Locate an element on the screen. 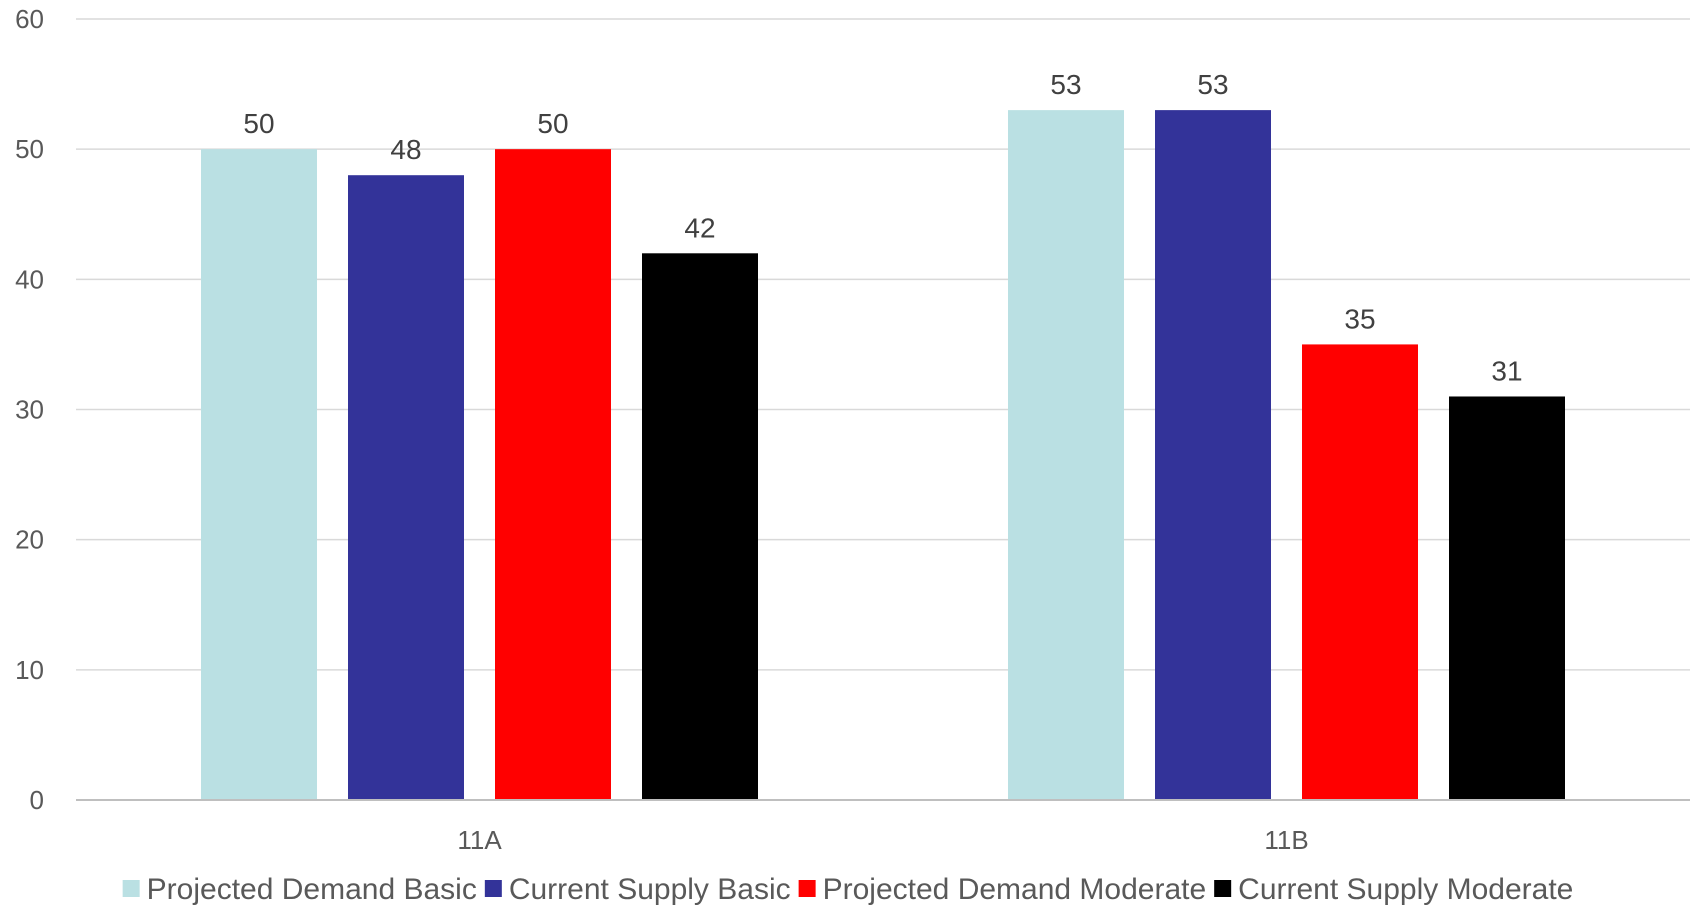 This screenshot has width=1696, height=921. data-label: 42 is located at coordinates (699, 227).